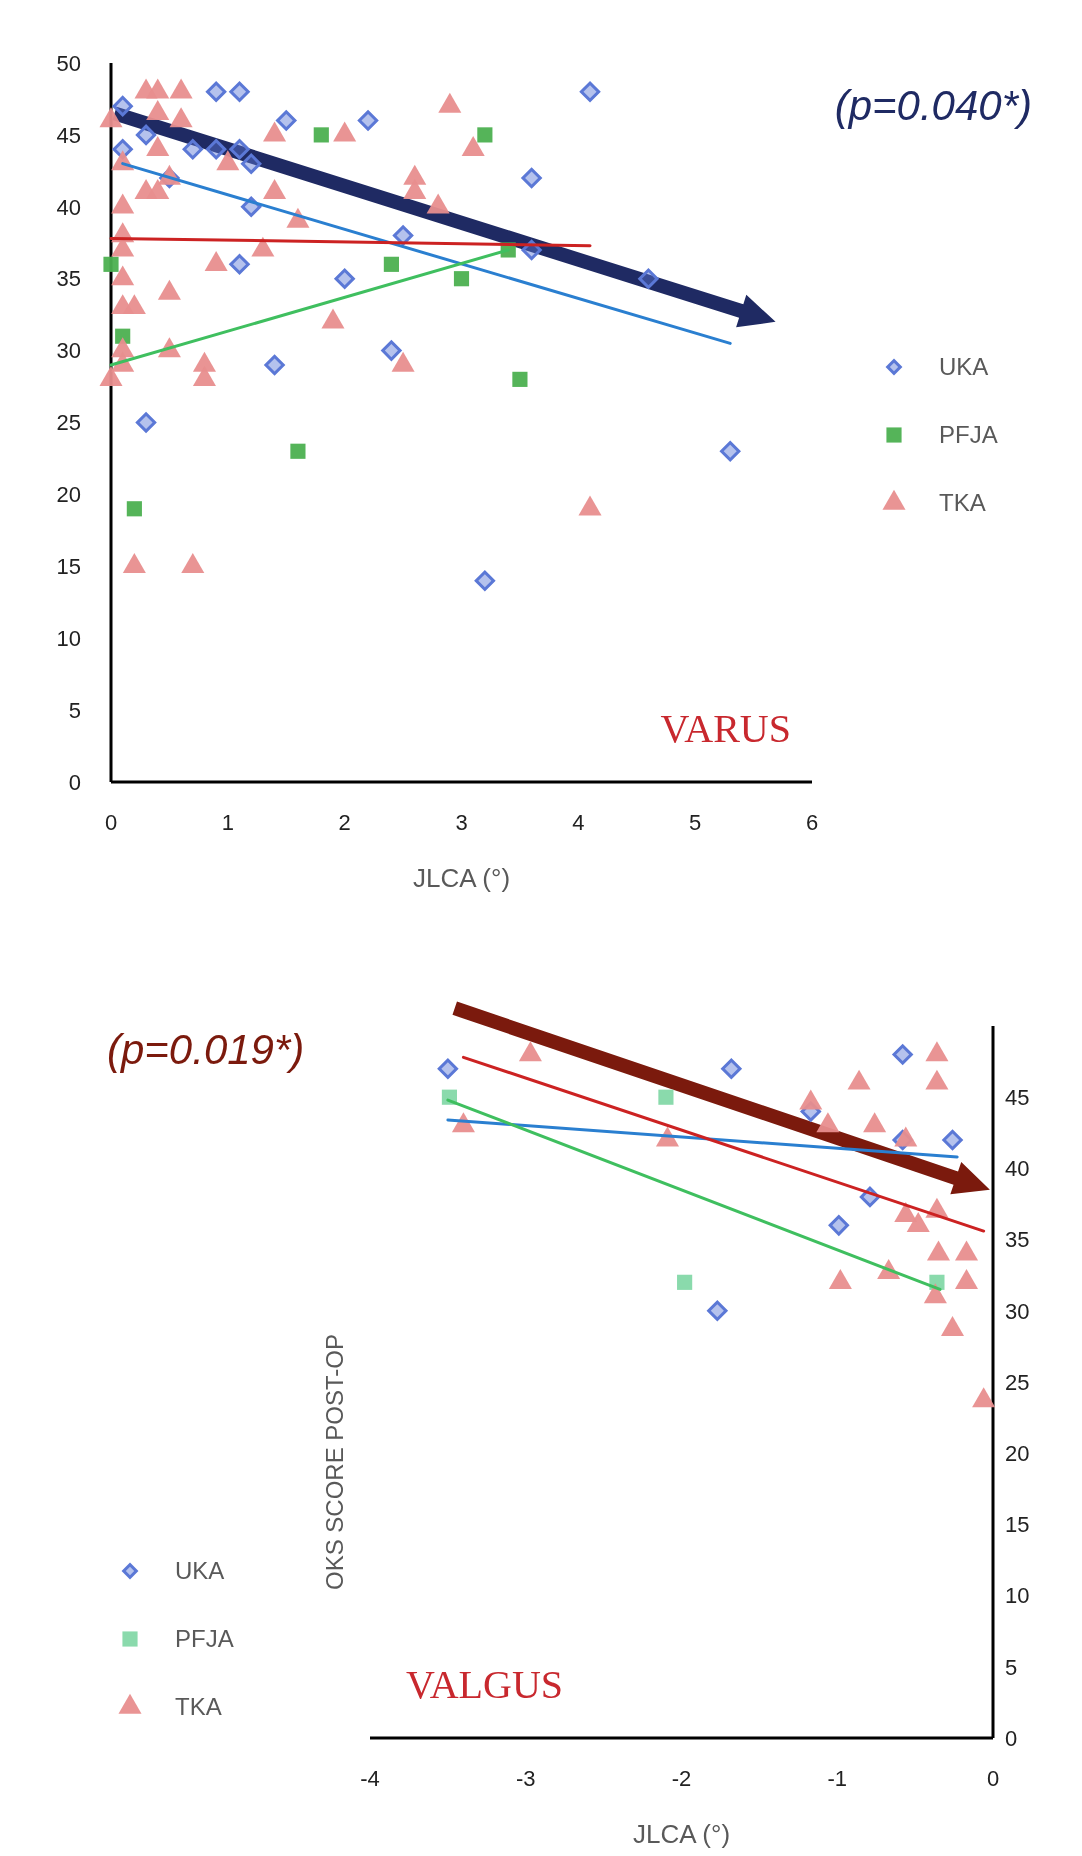  What do you see at coordinates (681, 1778) in the screenshot?
I see `x-tick-label: -2` at bounding box center [681, 1778].